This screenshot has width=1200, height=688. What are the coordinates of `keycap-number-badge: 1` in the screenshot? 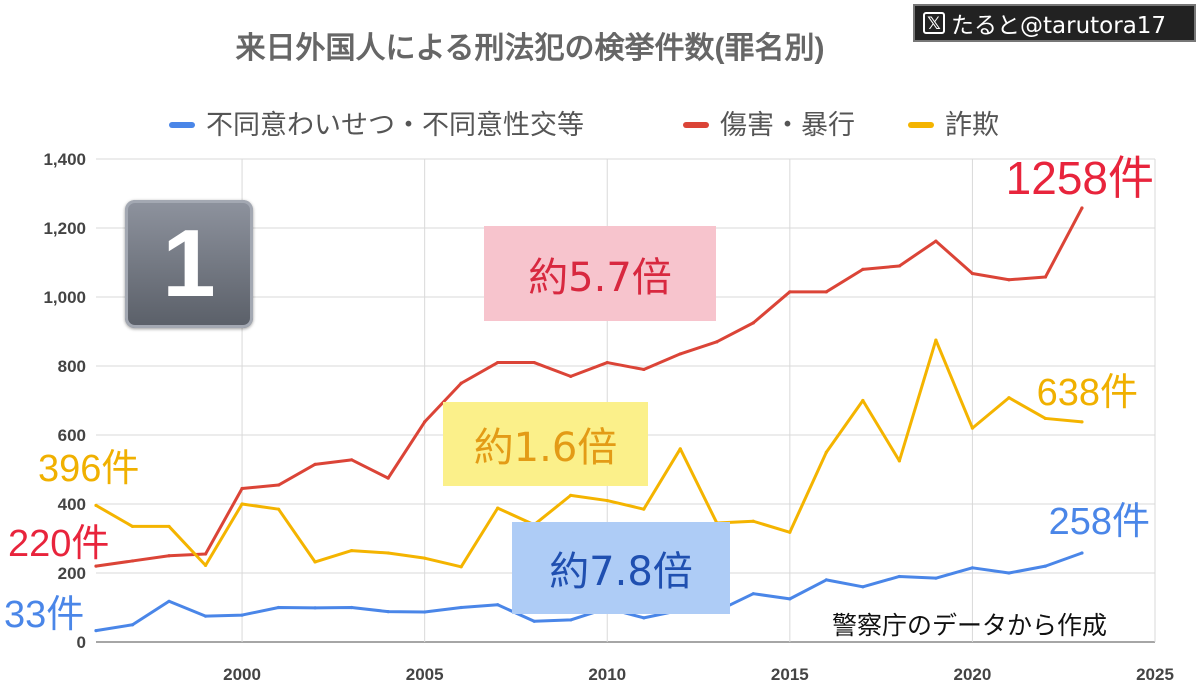 It's located at (189, 264).